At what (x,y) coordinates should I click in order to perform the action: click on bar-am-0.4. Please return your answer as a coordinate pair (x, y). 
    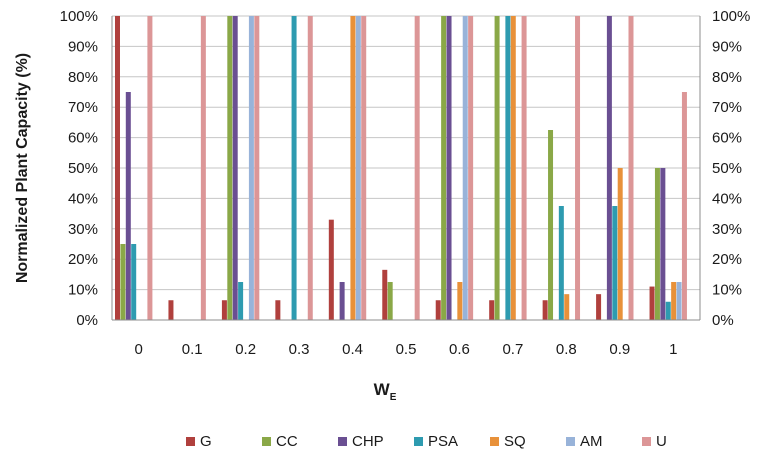
    Looking at the image, I should click on (358, 168).